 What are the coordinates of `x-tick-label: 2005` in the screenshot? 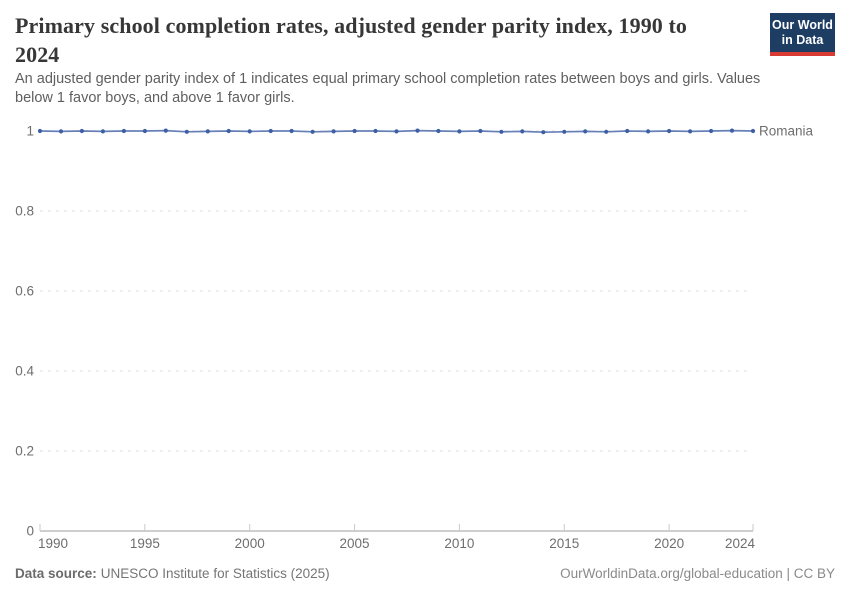 It's located at (355, 543).